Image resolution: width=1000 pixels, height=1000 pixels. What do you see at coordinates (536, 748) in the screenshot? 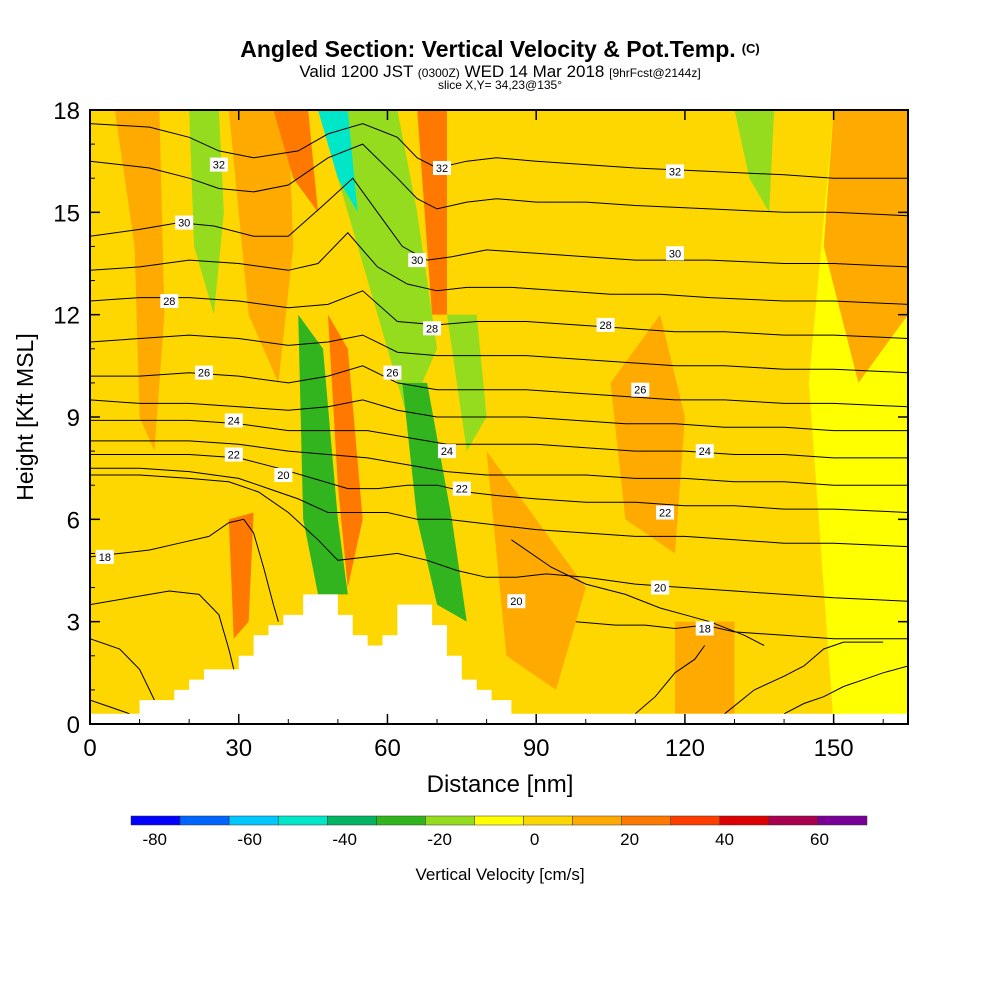
I see `x-tick-label: 90` at bounding box center [536, 748].